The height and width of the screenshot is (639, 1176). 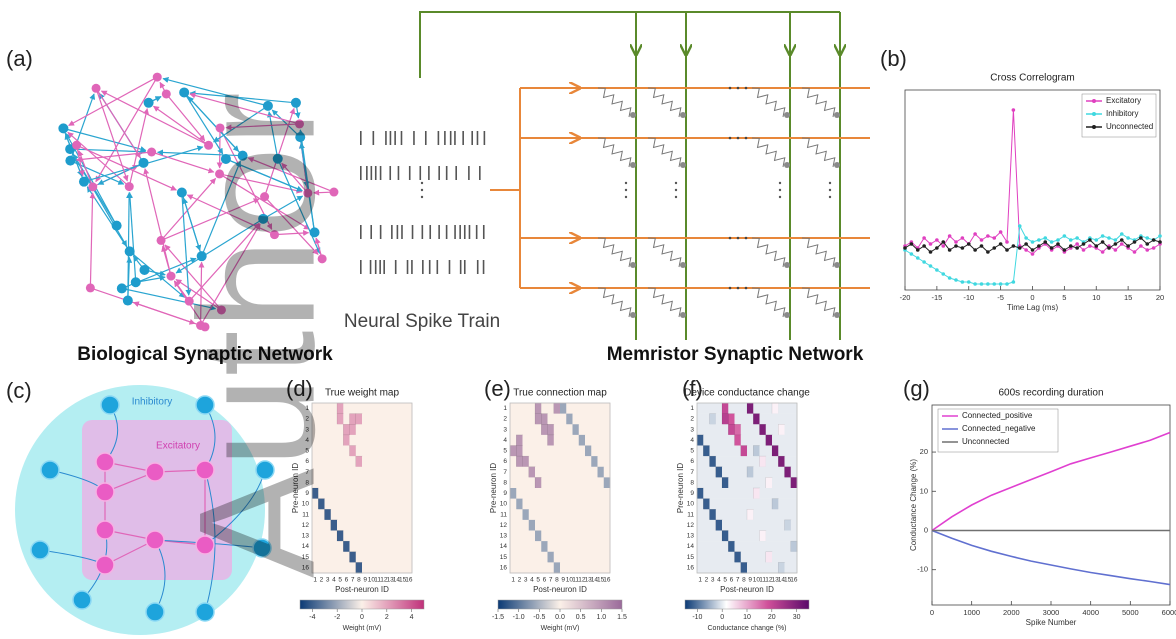 What do you see at coordinates (768, 102) in the screenshot?
I see `memristor` at bounding box center [768, 102].